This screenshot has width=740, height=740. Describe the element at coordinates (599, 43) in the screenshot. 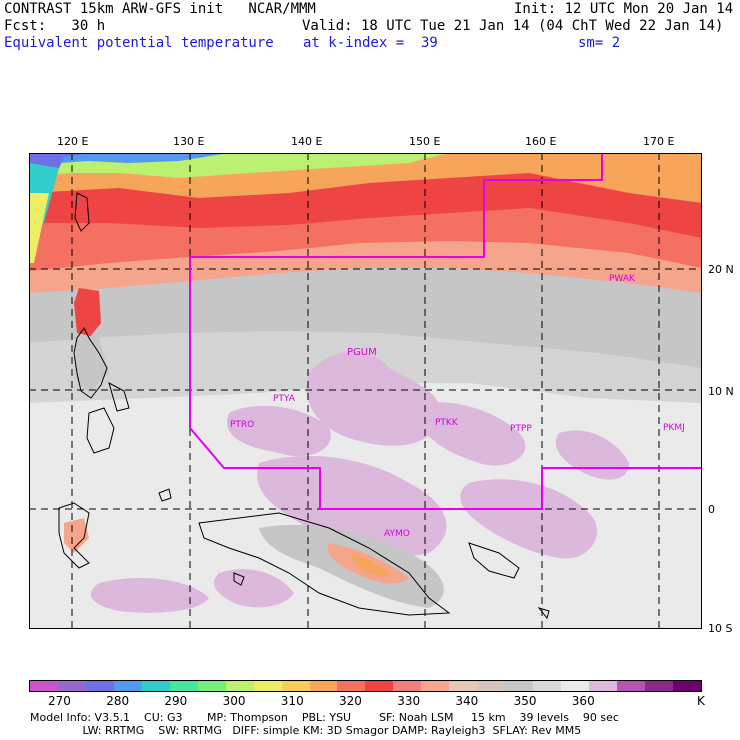

I see `smoothing-info: sm= 2` at that location.